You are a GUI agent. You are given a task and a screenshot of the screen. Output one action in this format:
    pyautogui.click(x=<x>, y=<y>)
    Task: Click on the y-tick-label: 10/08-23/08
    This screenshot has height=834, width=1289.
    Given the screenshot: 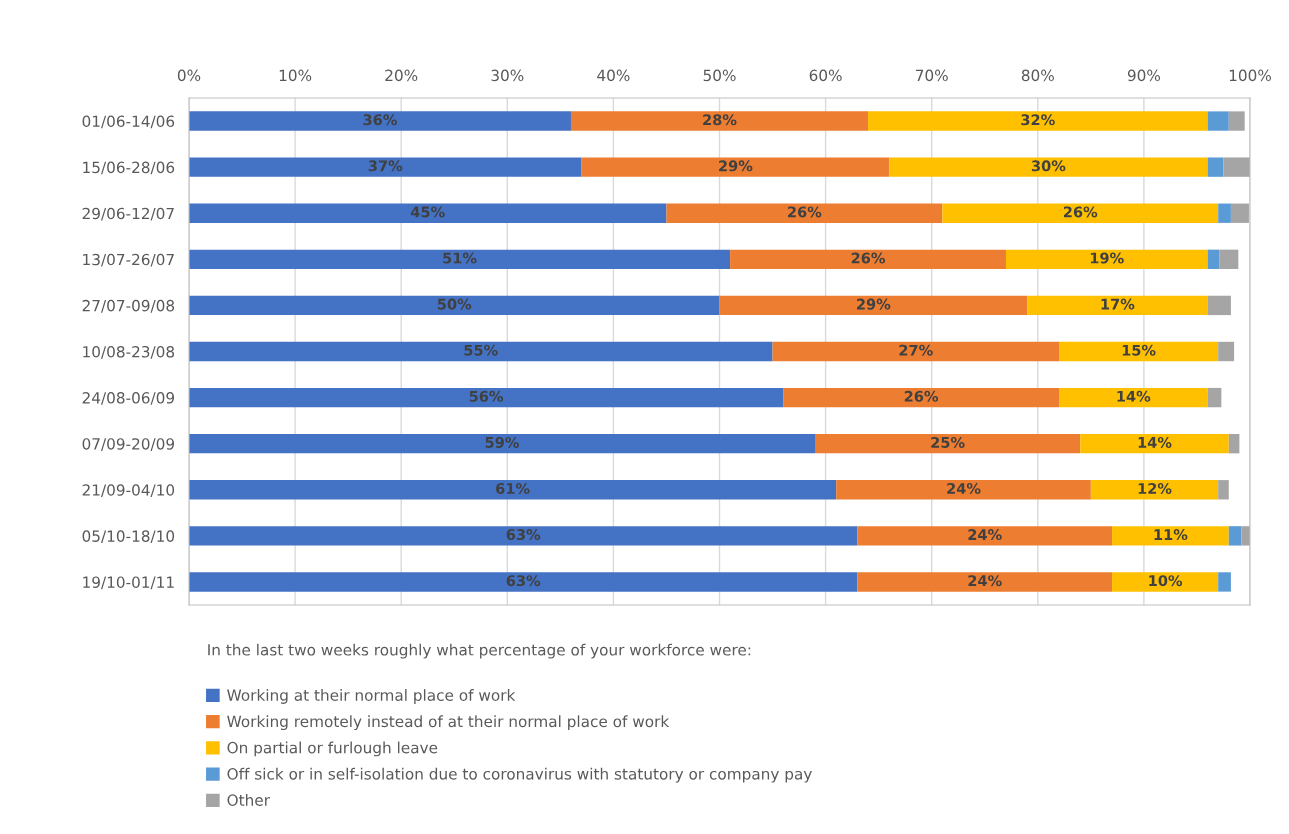 What is the action you would take?
    pyautogui.click(x=129, y=352)
    